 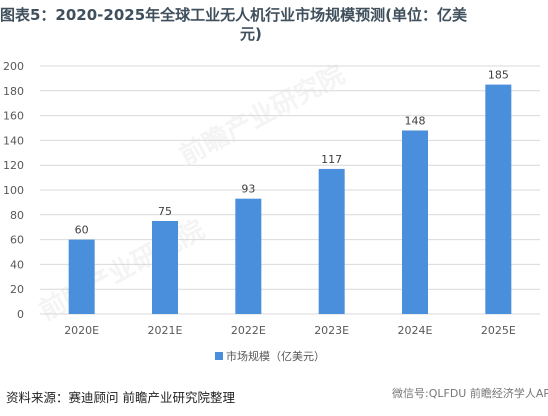 I want to click on legend-swatch, so click(x=219, y=356).